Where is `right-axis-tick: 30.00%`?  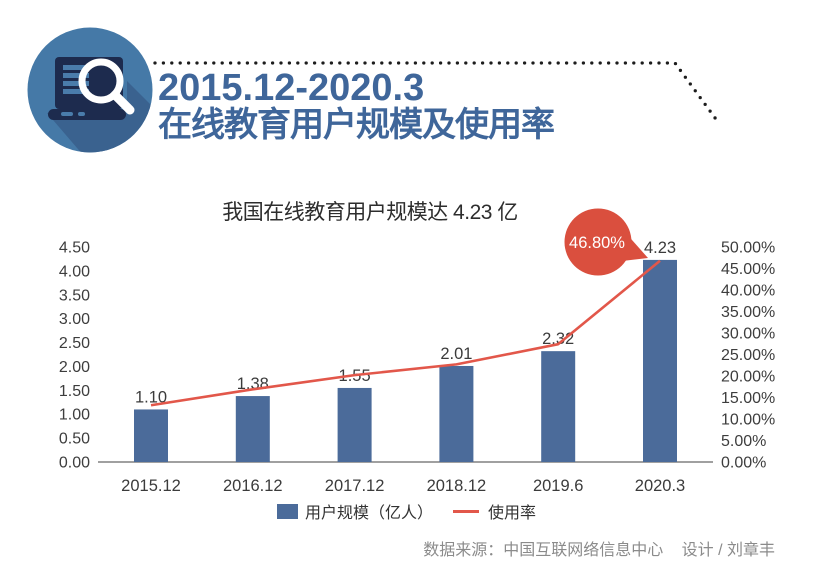
right-axis-tick: 30.00% is located at coordinates (748, 334).